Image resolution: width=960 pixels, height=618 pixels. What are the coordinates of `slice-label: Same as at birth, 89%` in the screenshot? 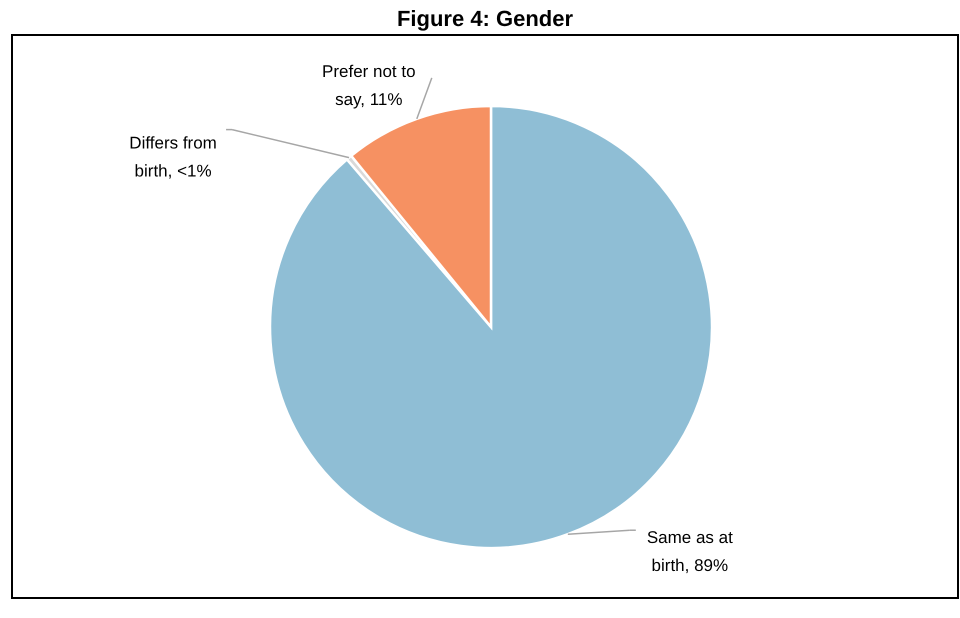 It's located at (690, 552).